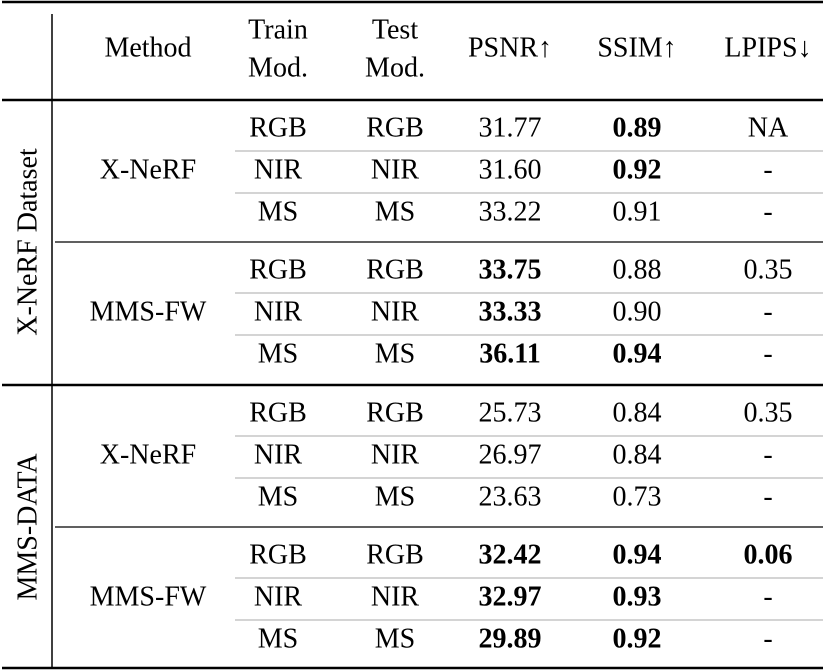 The image size is (825, 672). What do you see at coordinates (509, 353) in the screenshot?
I see `psnr-cell: 36.11` at bounding box center [509, 353].